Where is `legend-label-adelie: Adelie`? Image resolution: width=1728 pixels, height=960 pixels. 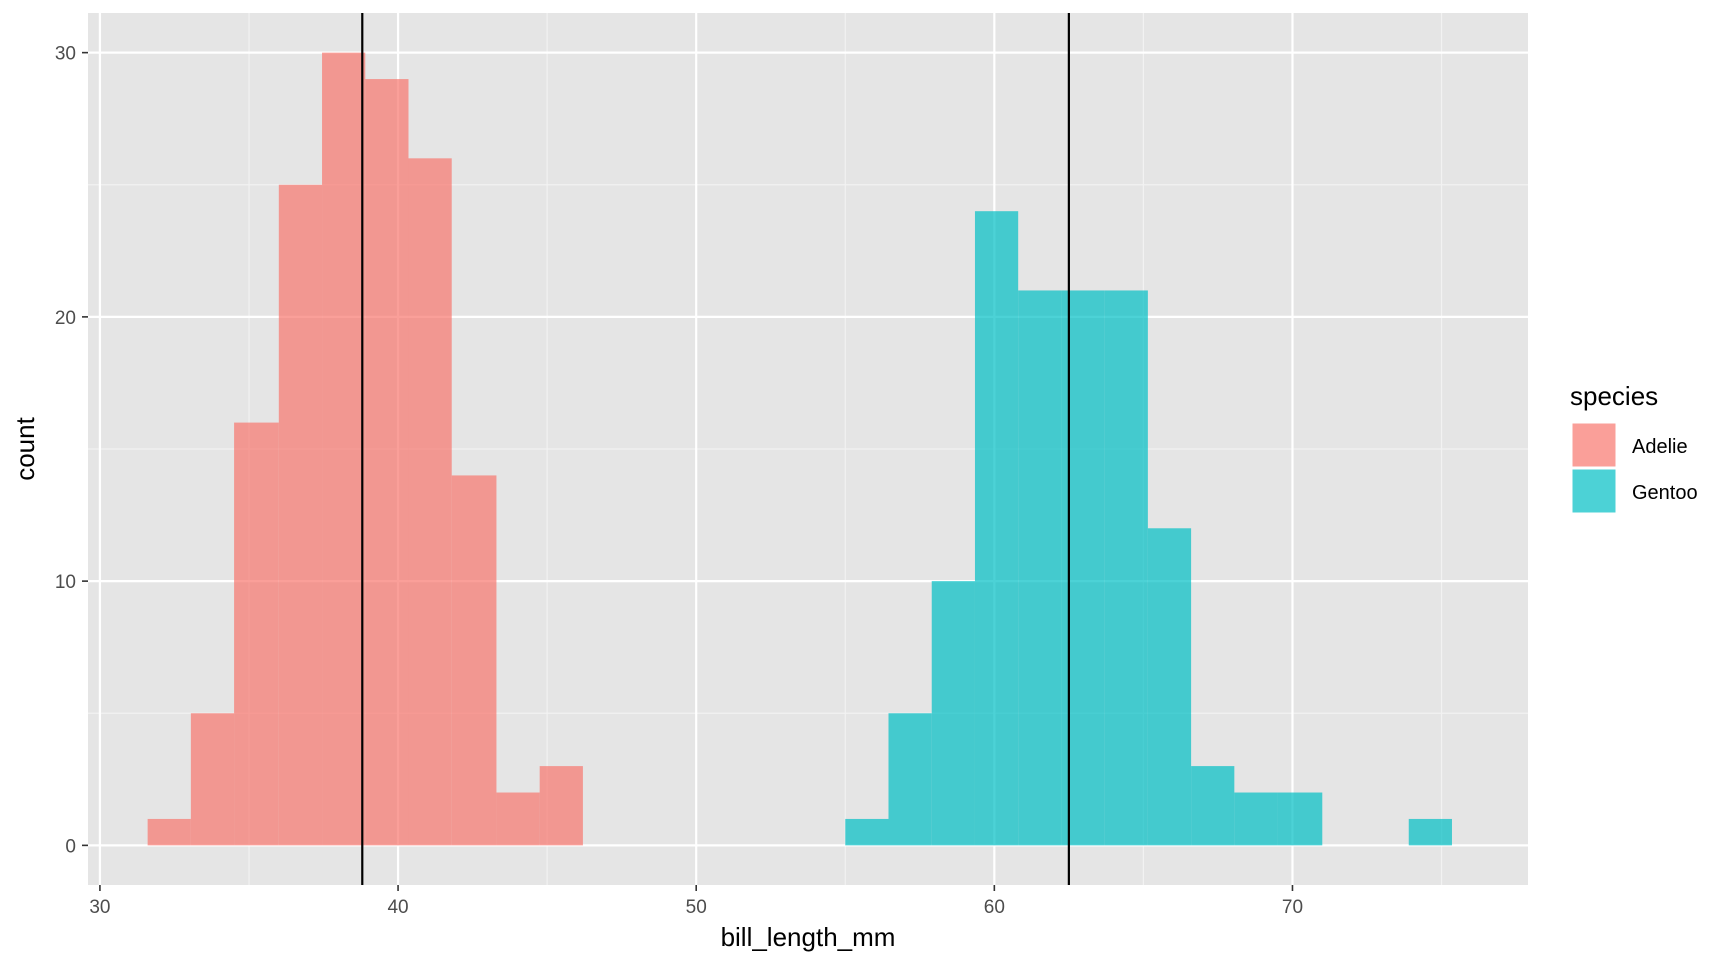 legend-label-adelie: Adelie is located at coordinates (1660, 447).